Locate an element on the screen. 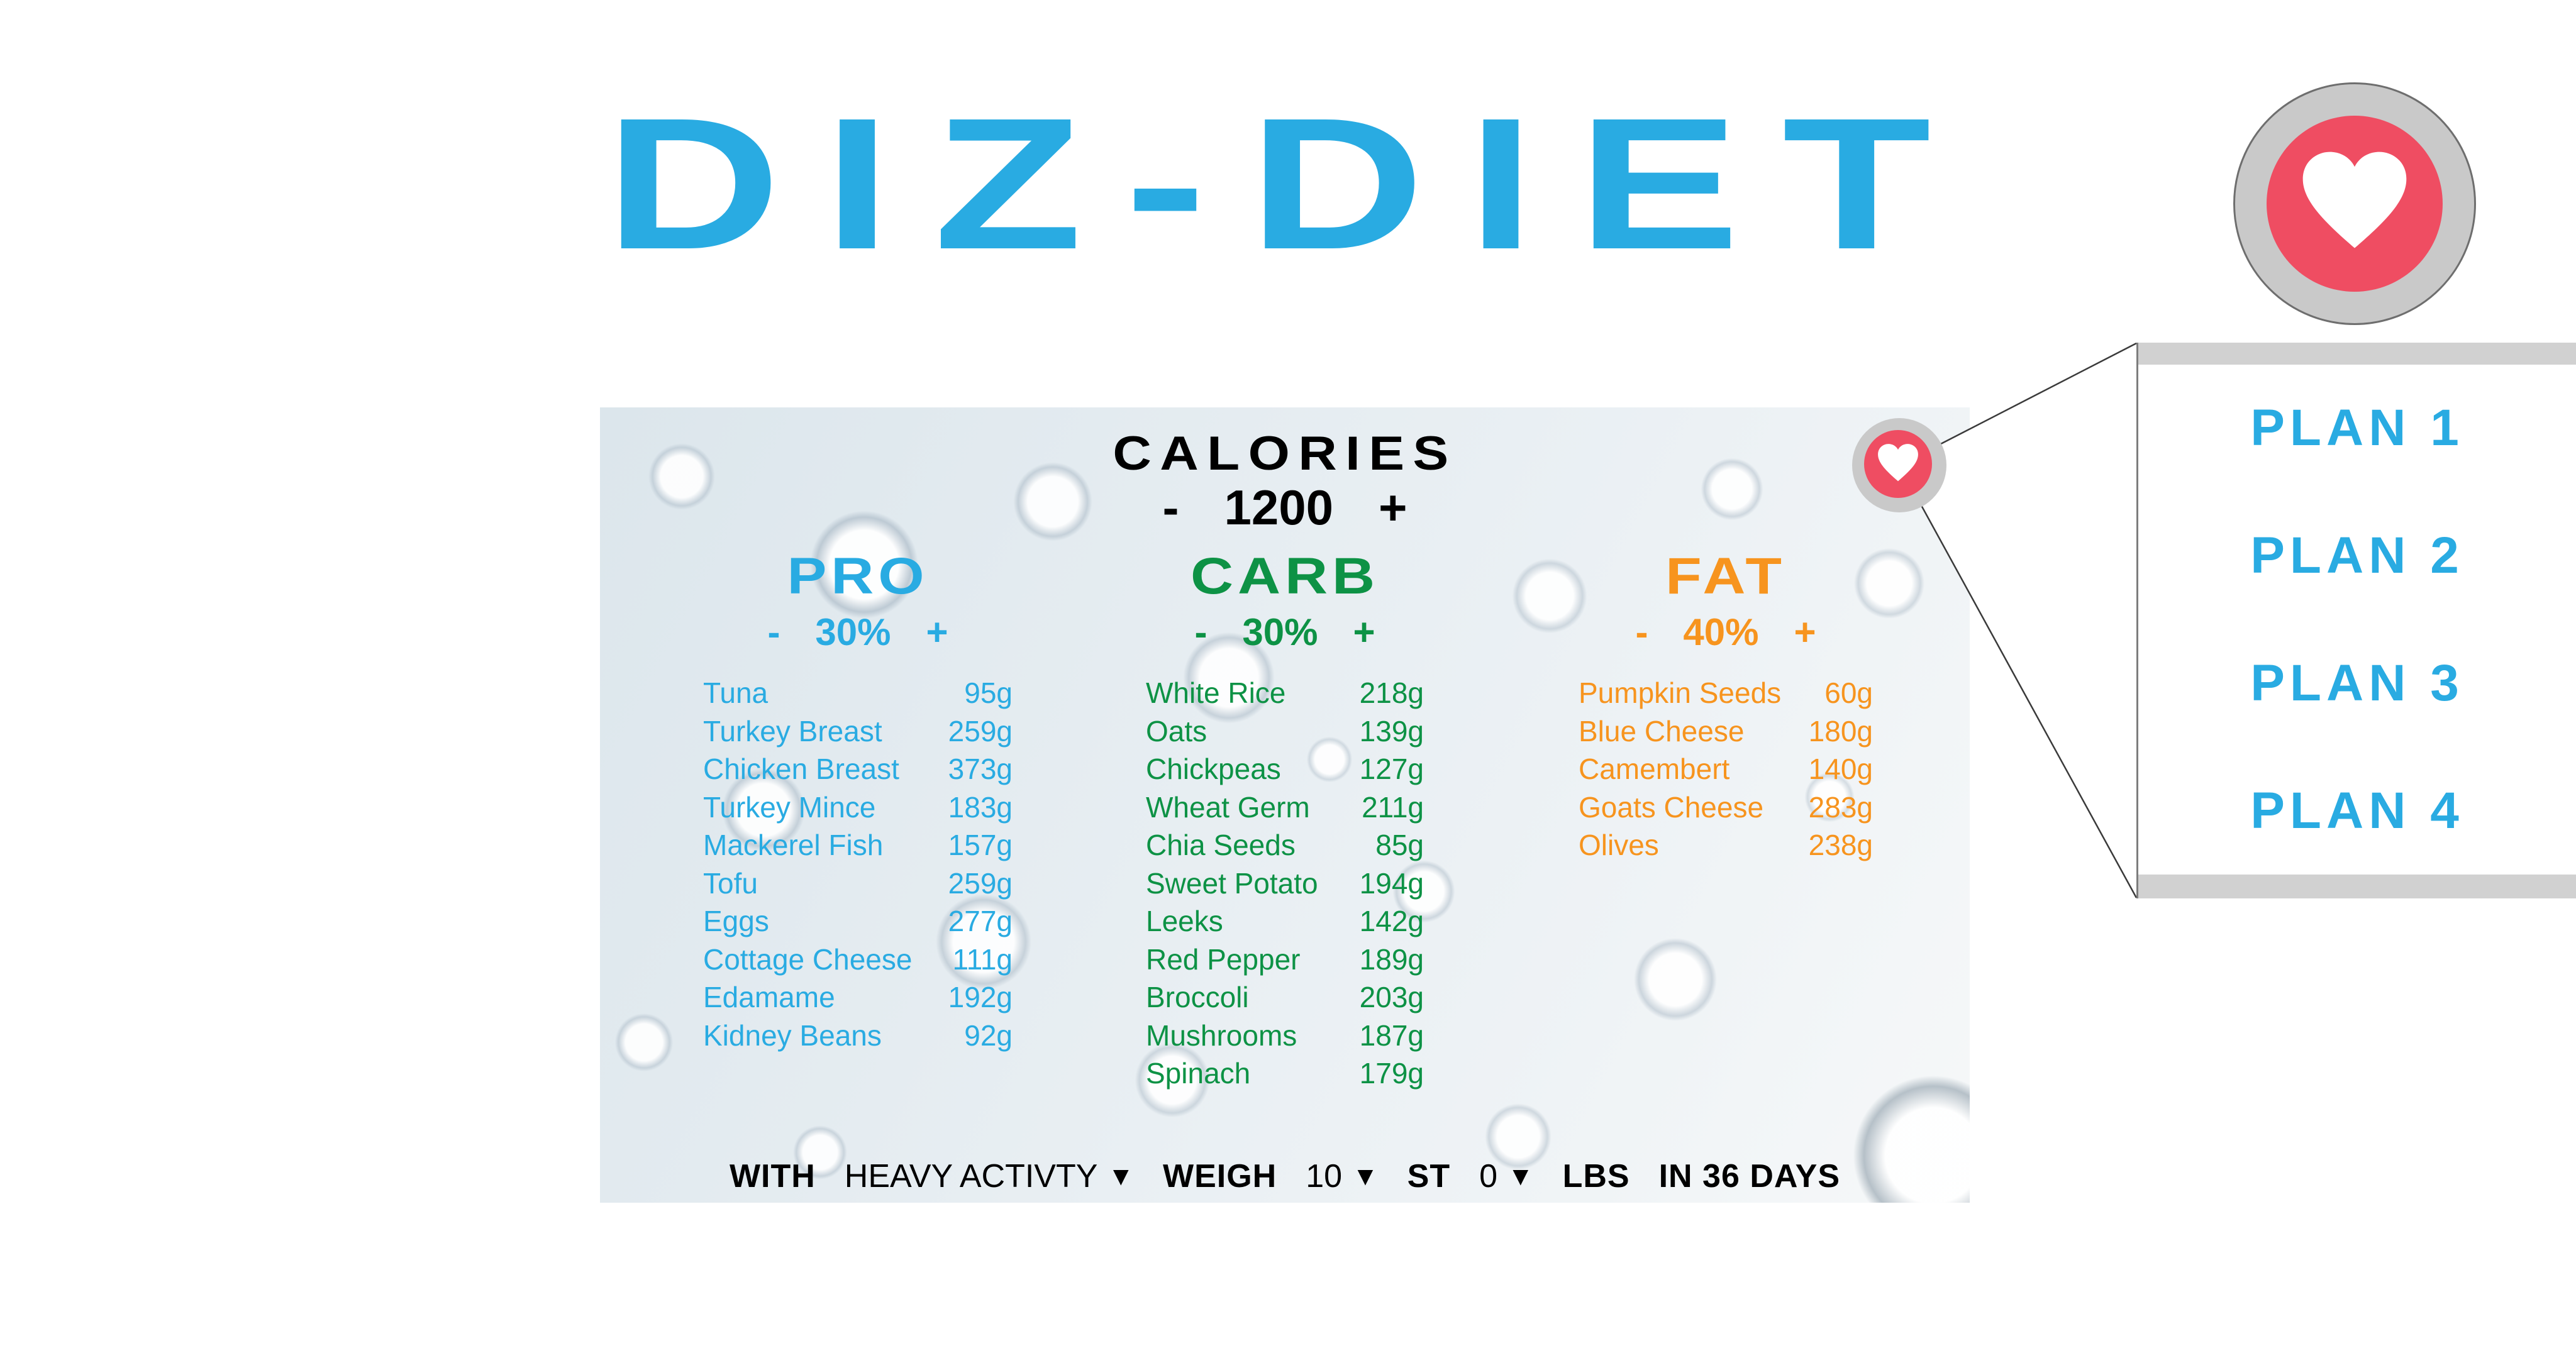  food-name: Pumpkin Seeds is located at coordinates (1680, 692).